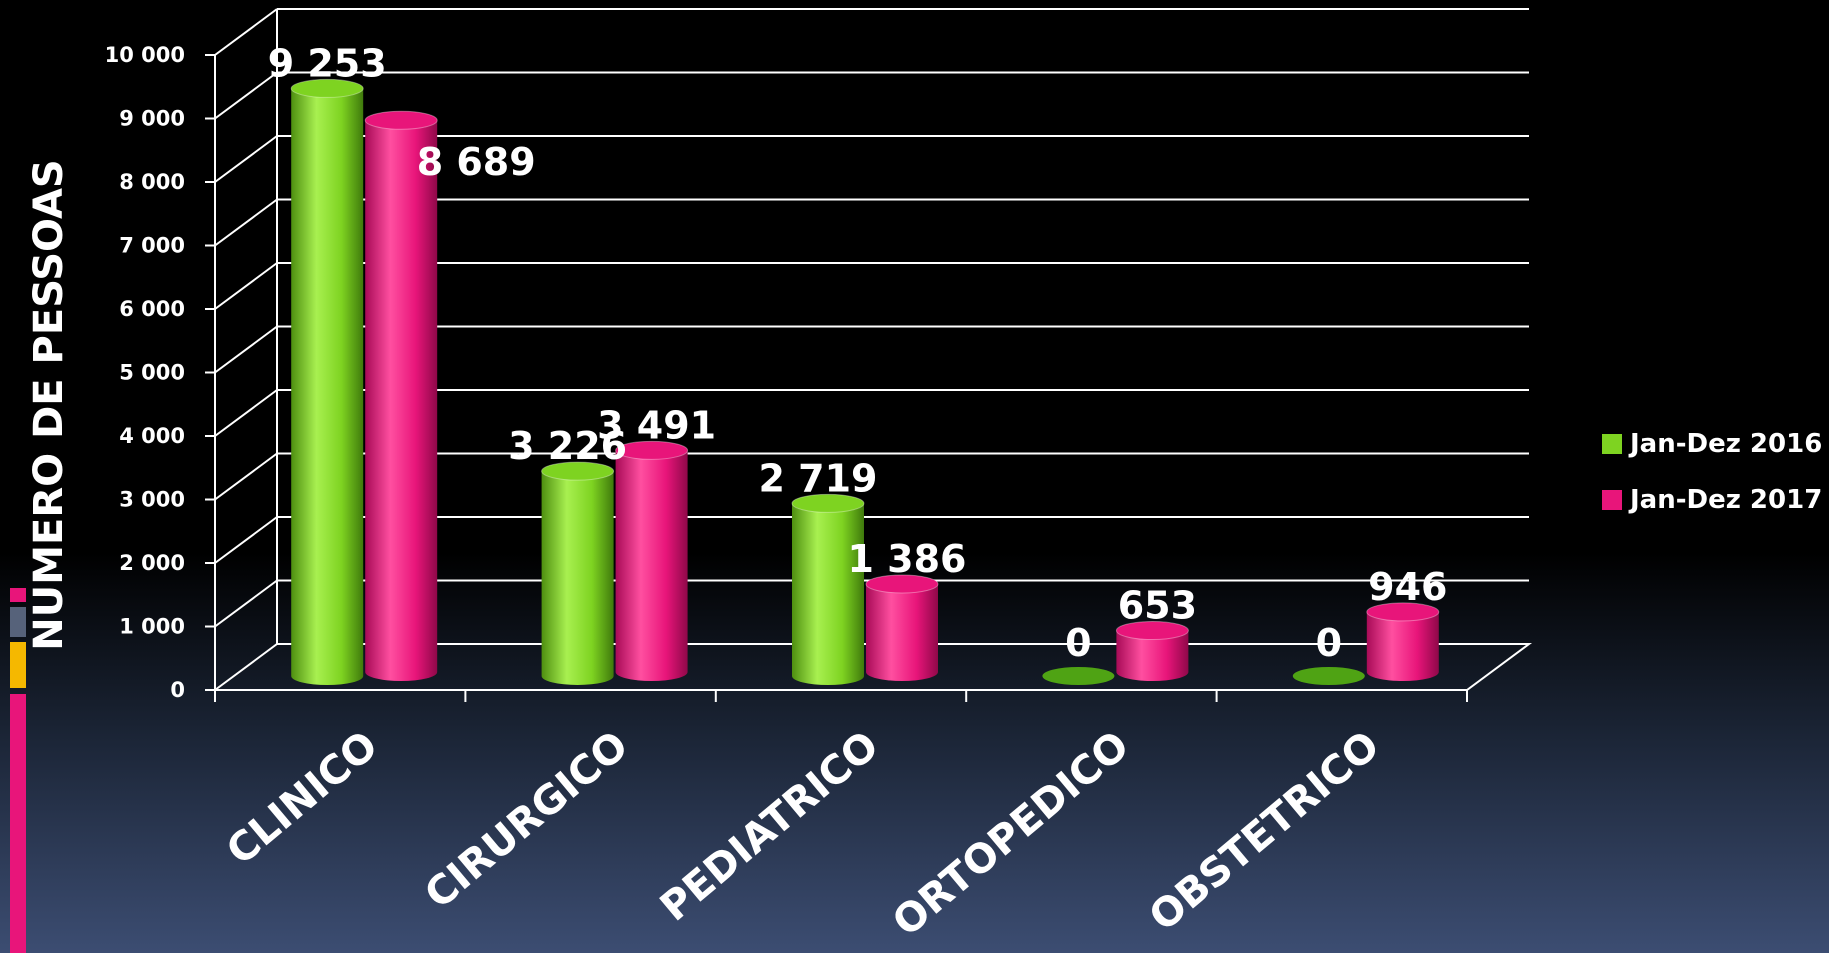  I want to click on data-label: 3 226, so click(567, 446).